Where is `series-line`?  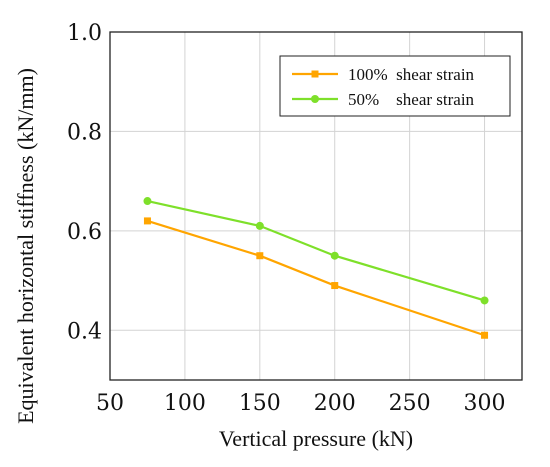 series-line is located at coordinates (316, 250).